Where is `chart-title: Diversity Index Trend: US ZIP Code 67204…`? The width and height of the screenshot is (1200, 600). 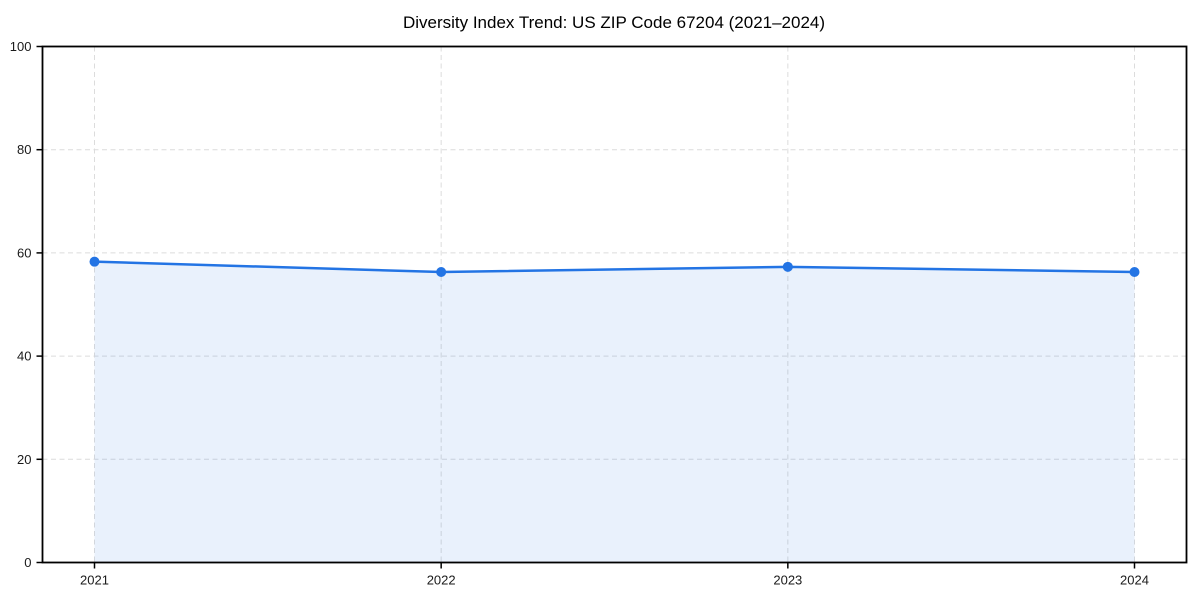
chart-title: Diversity Index Trend: US ZIP Code 67204… is located at coordinates (614, 22).